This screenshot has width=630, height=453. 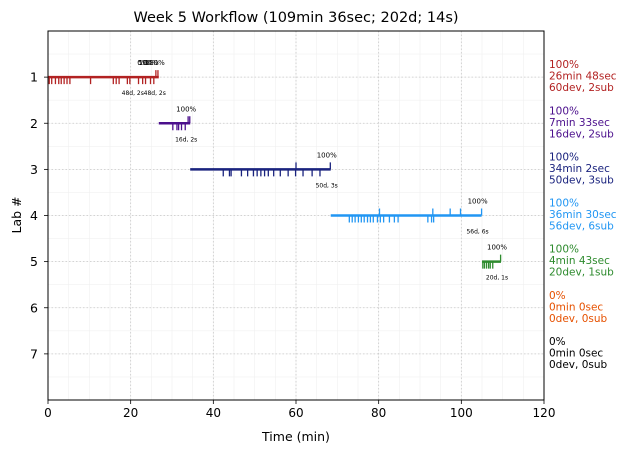 I want to click on x-tick-label: 20, so click(x=130, y=413).